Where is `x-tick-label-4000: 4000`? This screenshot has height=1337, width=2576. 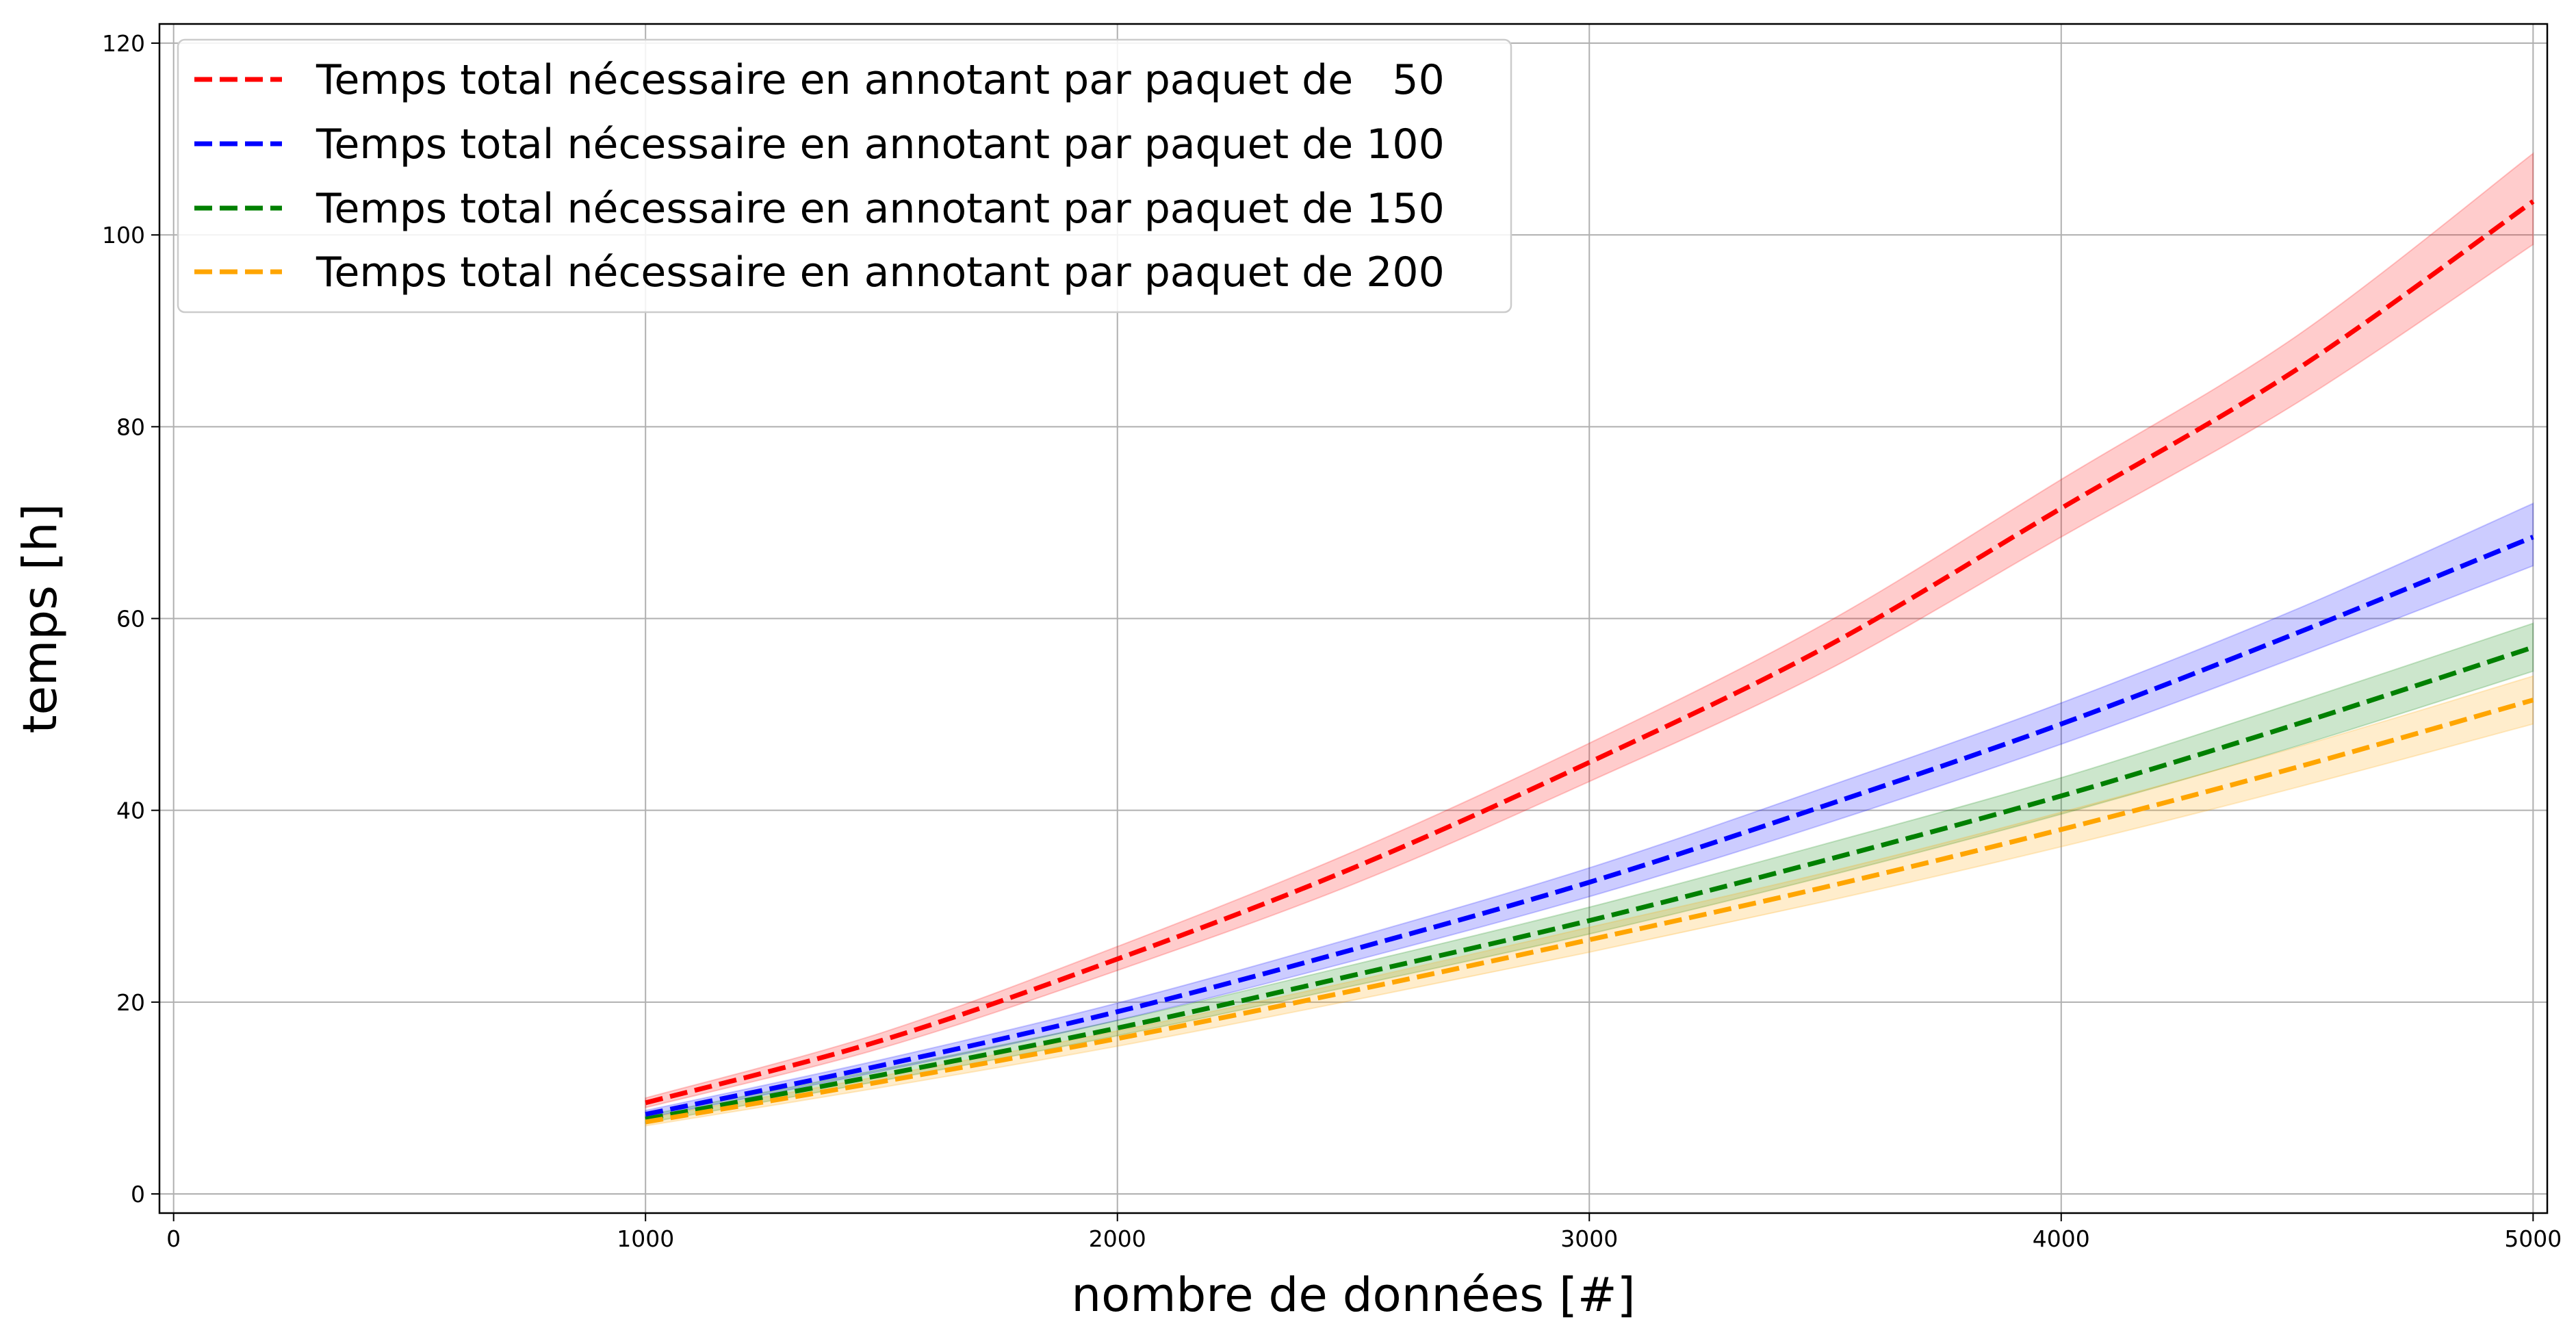
x-tick-label-4000: 4000 is located at coordinates (2061, 1239).